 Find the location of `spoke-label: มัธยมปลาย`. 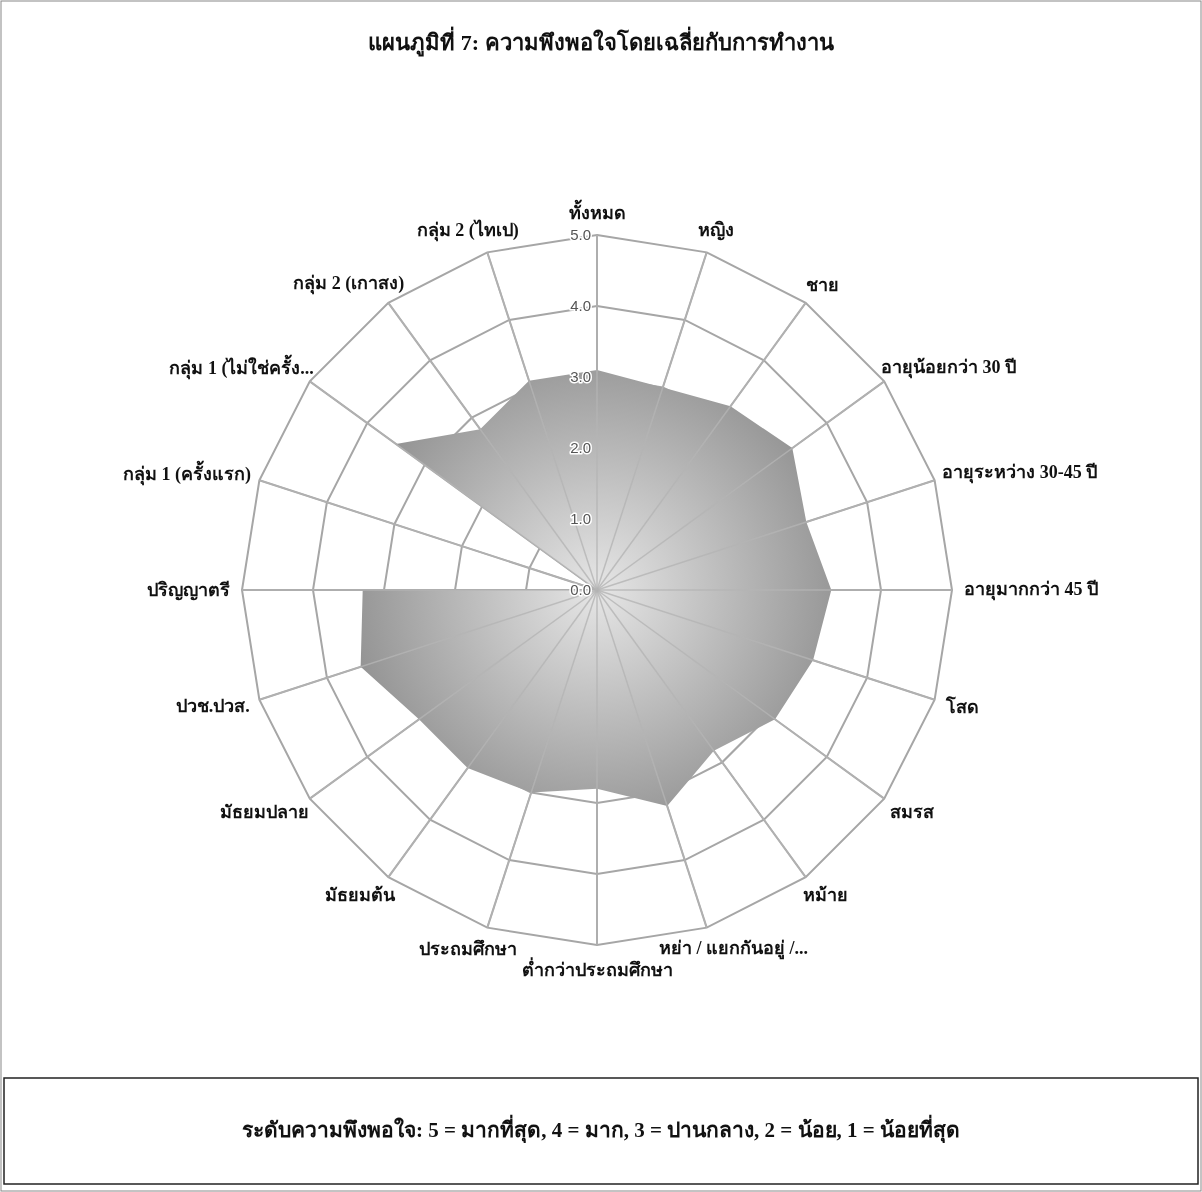

spoke-label: มัธยมปลาย is located at coordinates (264, 811).